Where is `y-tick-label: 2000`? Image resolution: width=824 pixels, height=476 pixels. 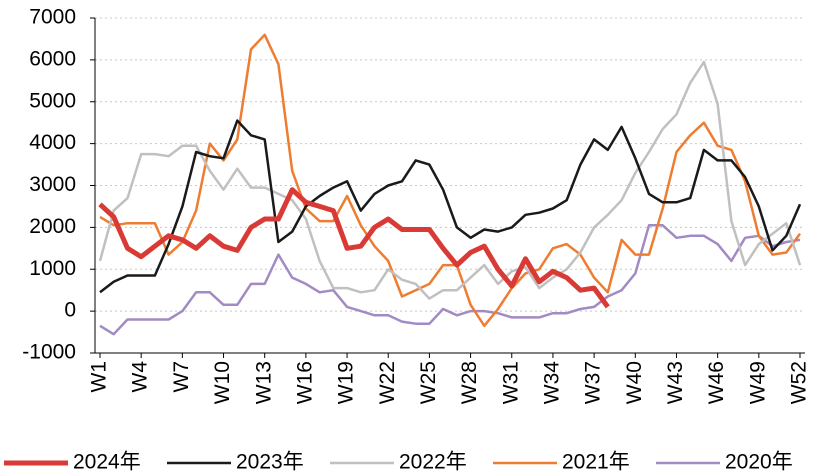 y-tick-label: 2000 is located at coordinates (52, 226).